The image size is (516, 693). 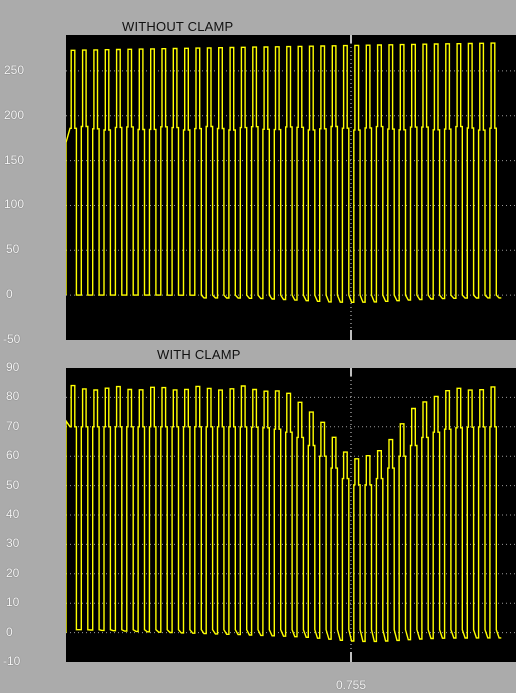 I want to click on y-tick-label: 60, so click(x=13, y=455).